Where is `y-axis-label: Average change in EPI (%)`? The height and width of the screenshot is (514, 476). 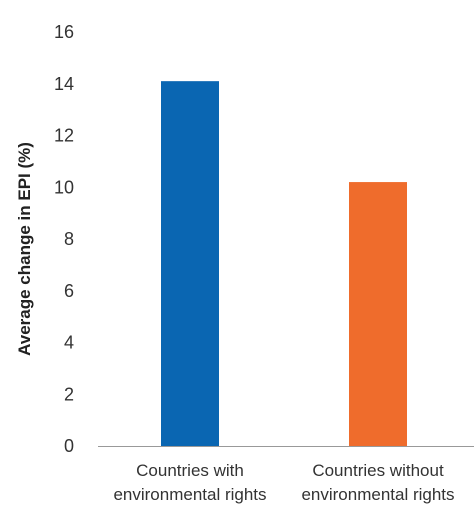 y-axis-label: Average change in EPI (%) is located at coordinates (24, 249).